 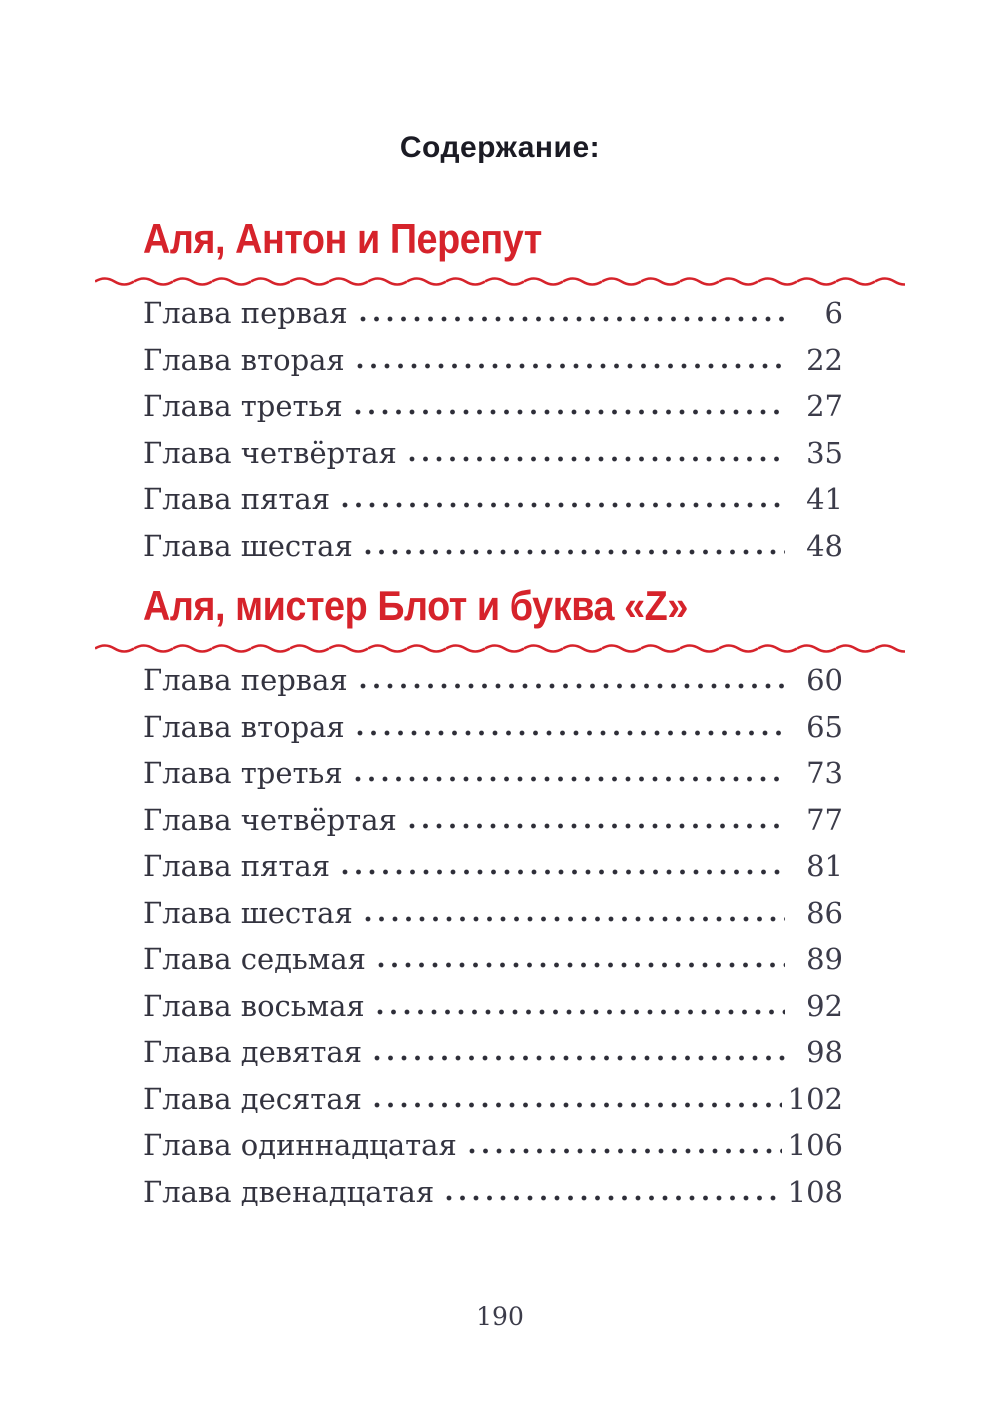 I want to click on toc-entry-page: 65, so click(x=824, y=726).